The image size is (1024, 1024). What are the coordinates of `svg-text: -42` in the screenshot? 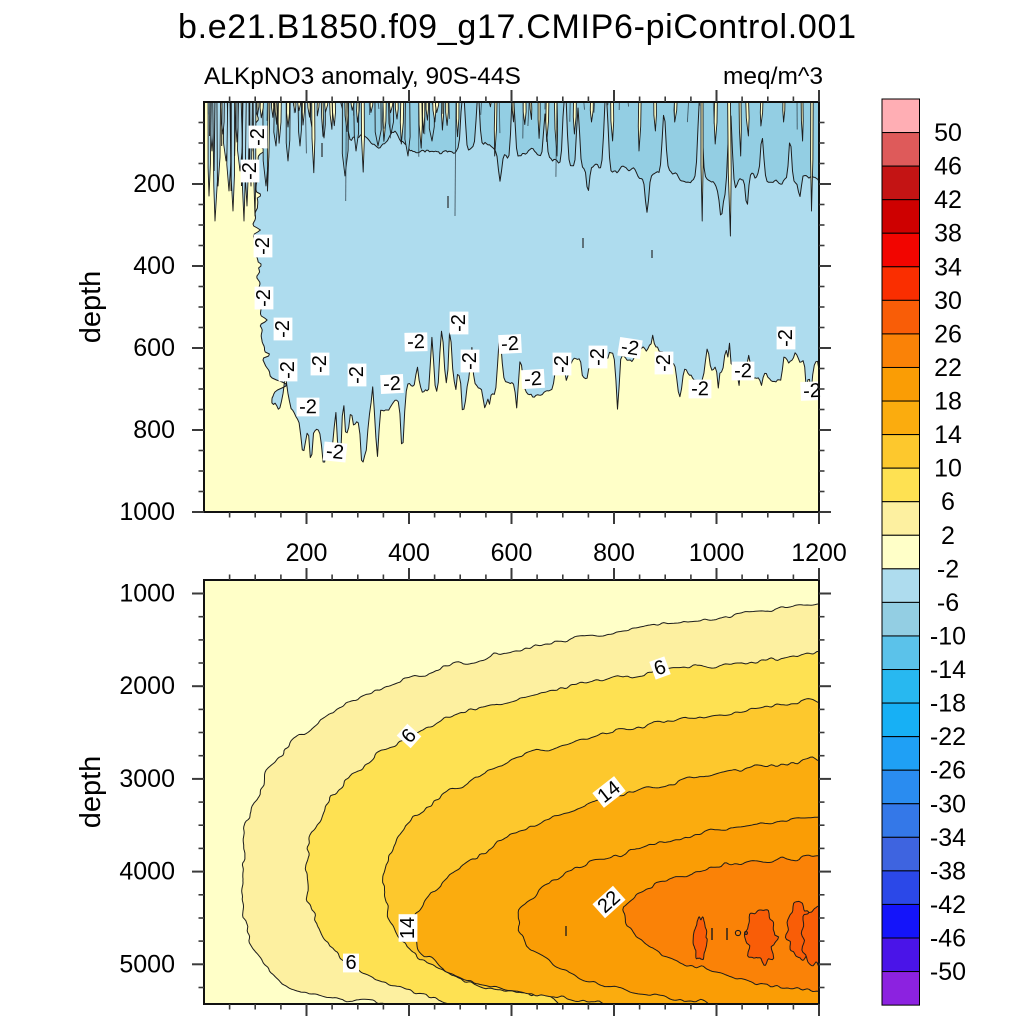 It's located at (948, 905).